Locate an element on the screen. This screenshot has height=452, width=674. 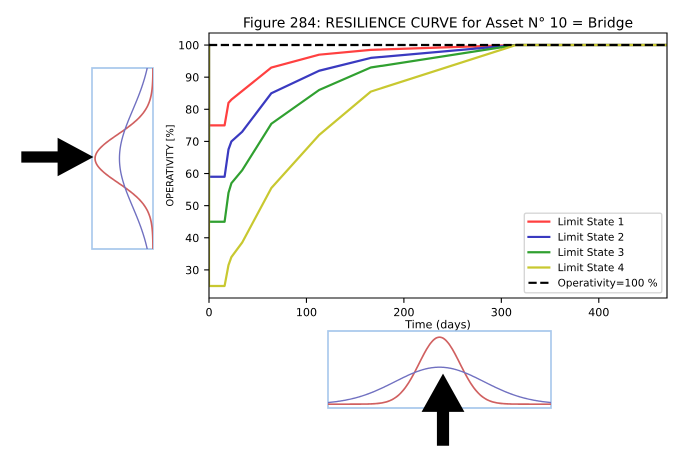
x-tick-label: 0 is located at coordinates (209, 312).